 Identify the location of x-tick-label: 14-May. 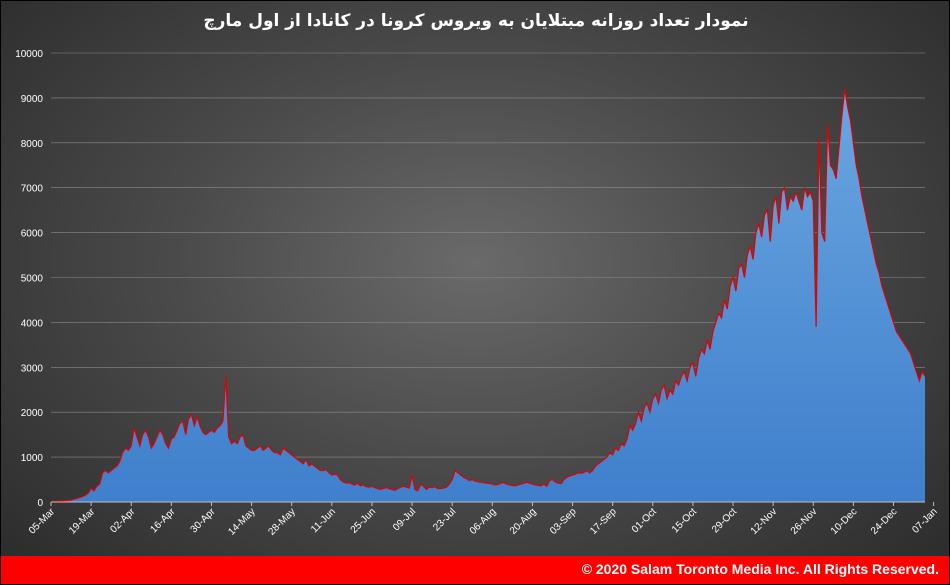
(241, 521).